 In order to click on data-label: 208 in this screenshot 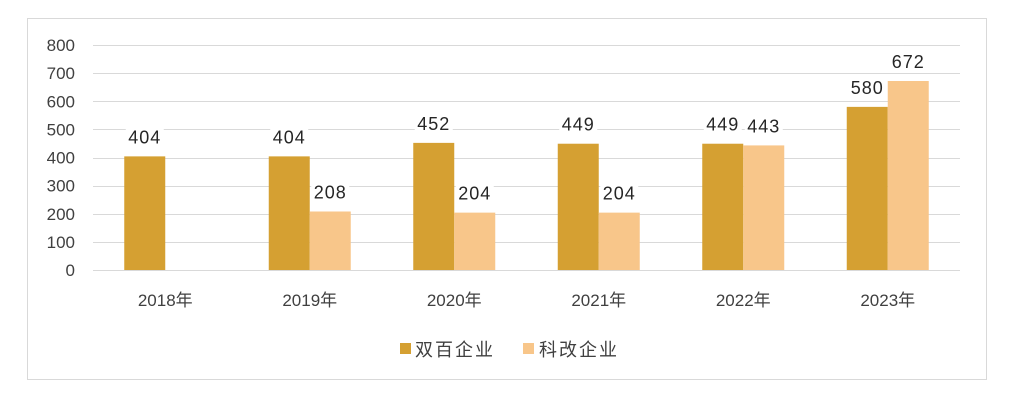, I will do `click(330, 193)`.